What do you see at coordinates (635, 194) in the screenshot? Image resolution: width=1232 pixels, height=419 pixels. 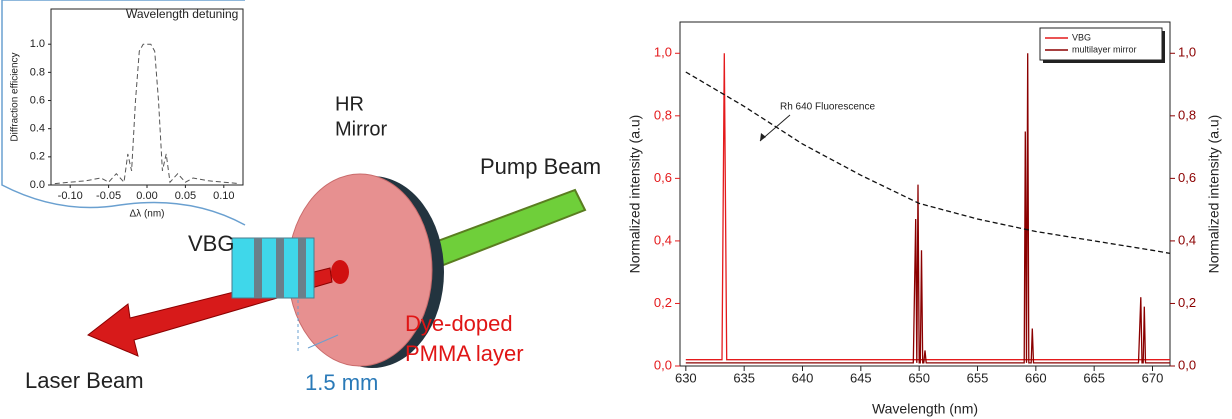 I see `y-axis-label: Normalized intensity (a.u)` at bounding box center [635, 194].